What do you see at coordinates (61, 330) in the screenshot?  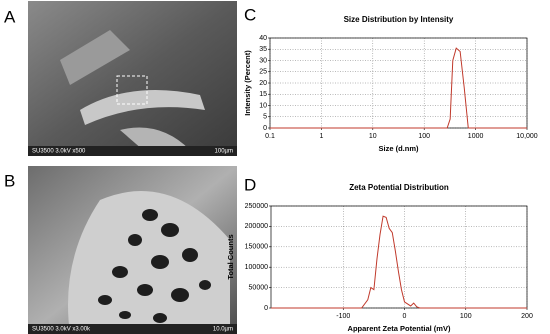 I see `image-caption: SU3500 3.0kV x3.00k` at bounding box center [61, 330].